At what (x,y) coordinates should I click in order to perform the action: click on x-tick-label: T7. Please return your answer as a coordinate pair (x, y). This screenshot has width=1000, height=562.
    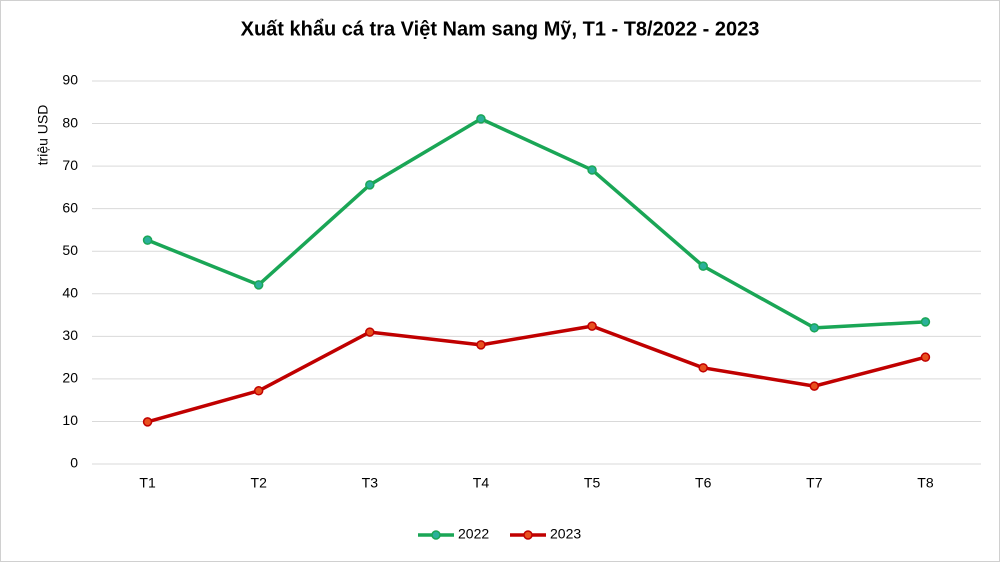
    Looking at the image, I should click on (814, 483).